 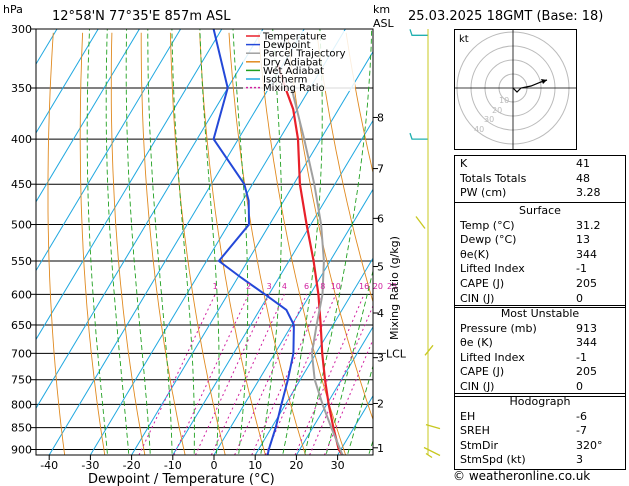 What do you see at coordinates (525, 240) in the screenshot?
I see `surface-row: Dewp (°C) 13` at bounding box center [525, 240].